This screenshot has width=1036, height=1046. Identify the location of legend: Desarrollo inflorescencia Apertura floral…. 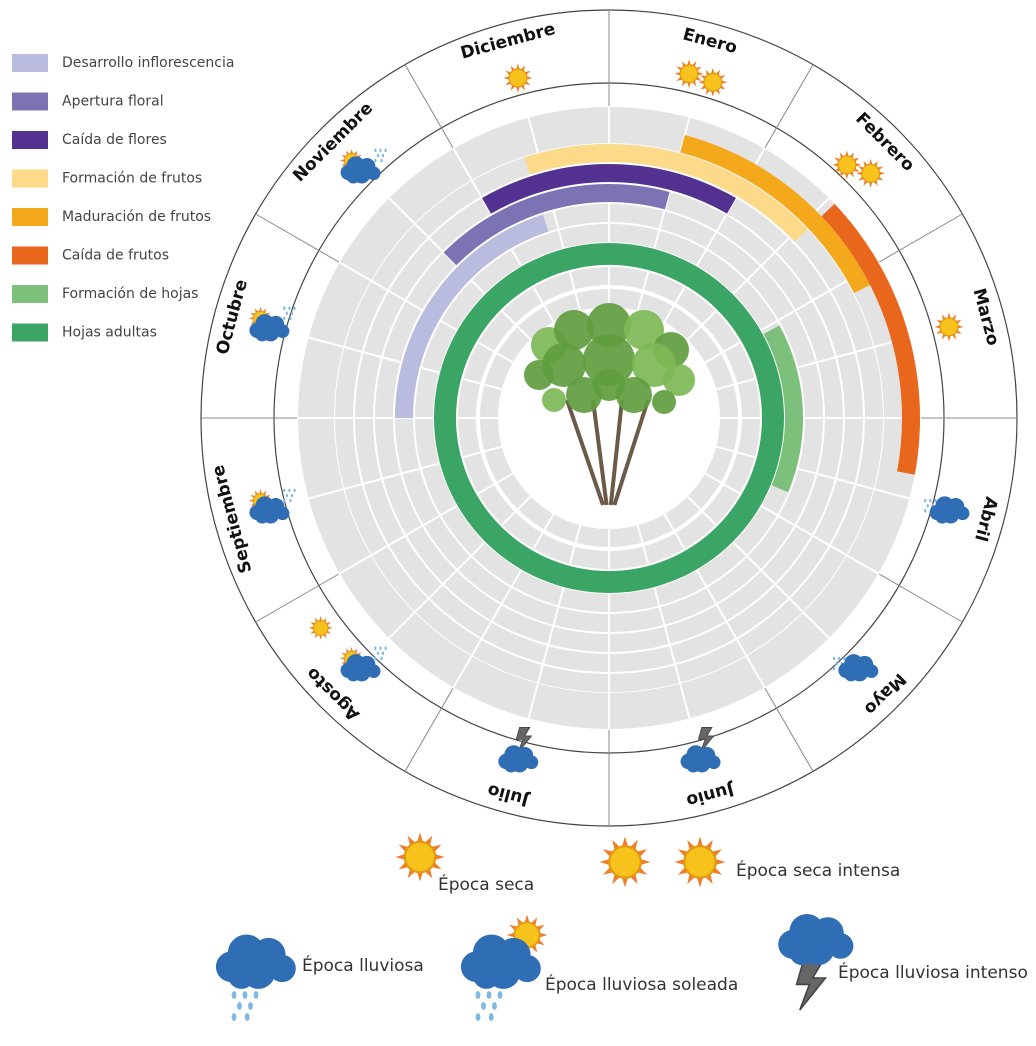
(123, 198).